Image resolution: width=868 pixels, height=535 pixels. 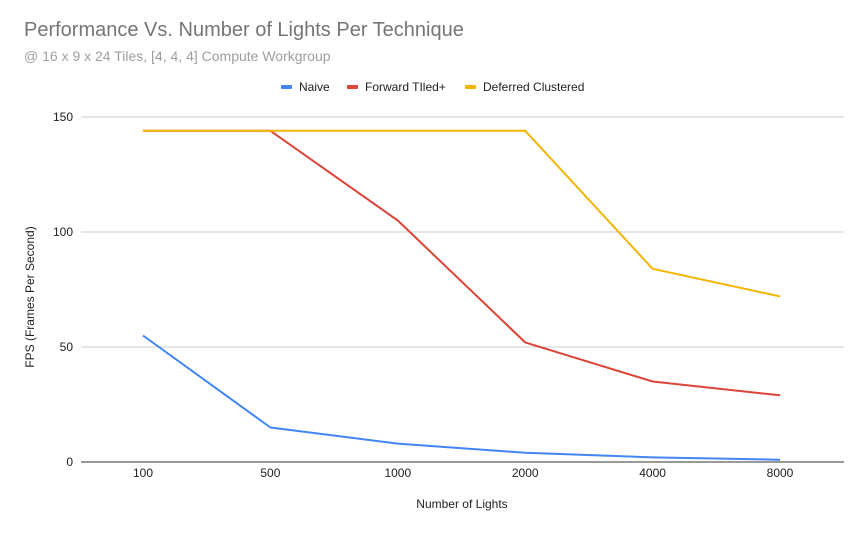 I want to click on x-tick-label: 100, so click(x=143, y=473).